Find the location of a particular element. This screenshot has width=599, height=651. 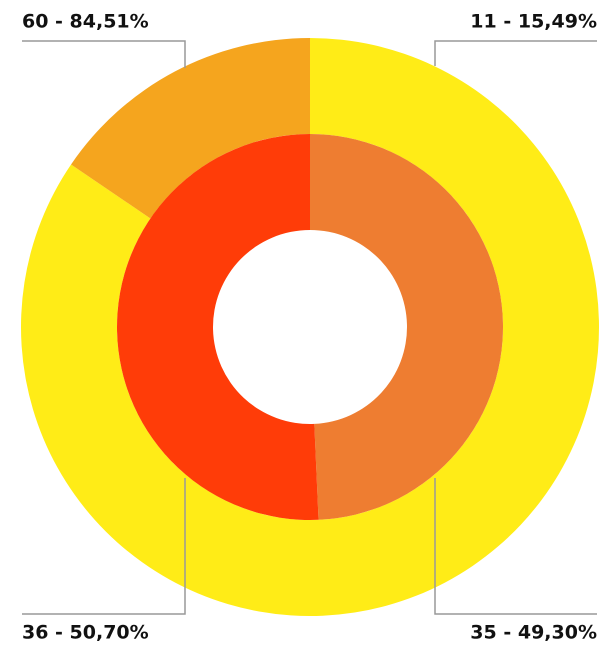

data-label: 11 - 15,49% is located at coordinates (533, 22).